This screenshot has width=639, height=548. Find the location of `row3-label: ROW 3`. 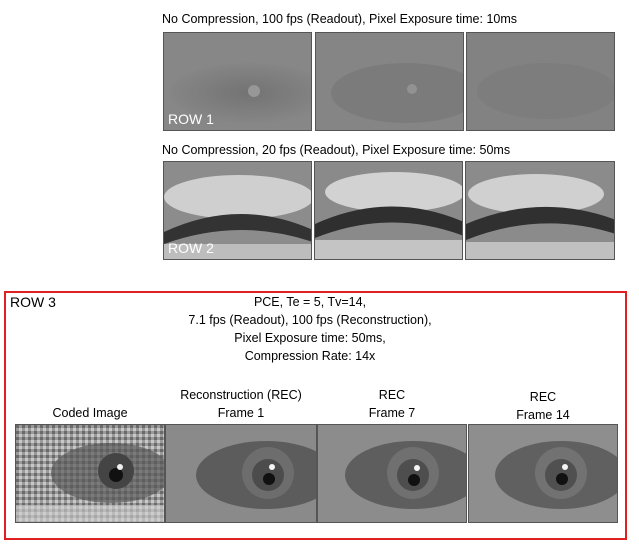

row3-label: ROW 3 is located at coordinates (33, 302).